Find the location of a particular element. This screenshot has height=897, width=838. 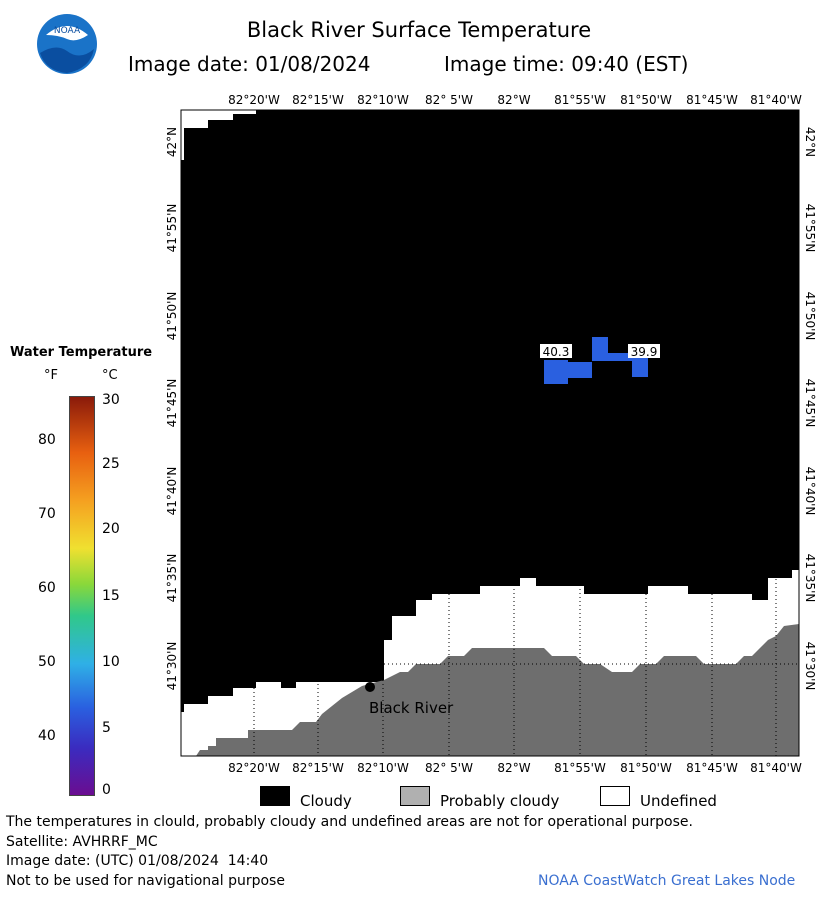

c-tick: 10 is located at coordinates (111, 662).